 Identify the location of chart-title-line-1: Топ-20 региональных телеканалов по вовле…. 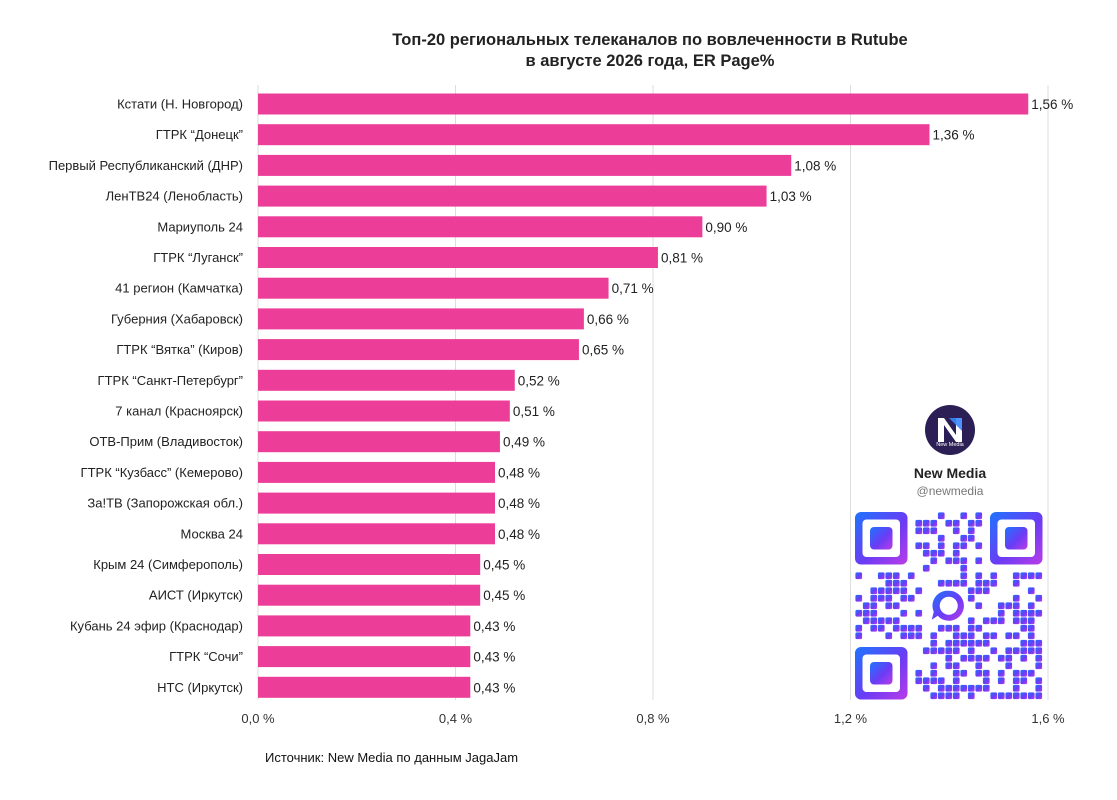
(650, 40).